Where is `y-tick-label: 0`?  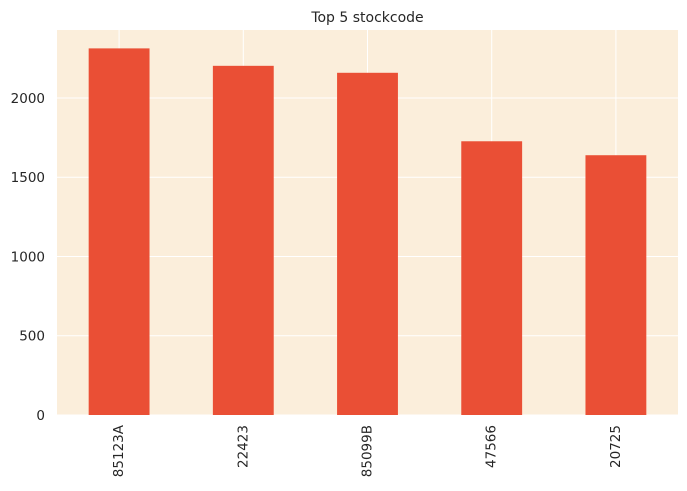 y-tick-label: 0 is located at coordinates (40, 416).